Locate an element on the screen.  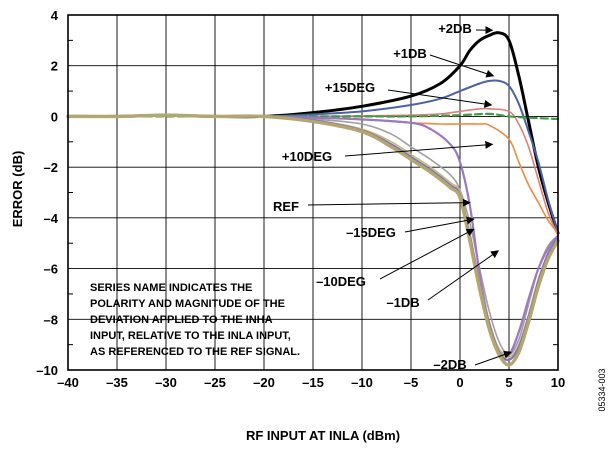
y-tick-label: 2 is located at coordinates (54, 66).